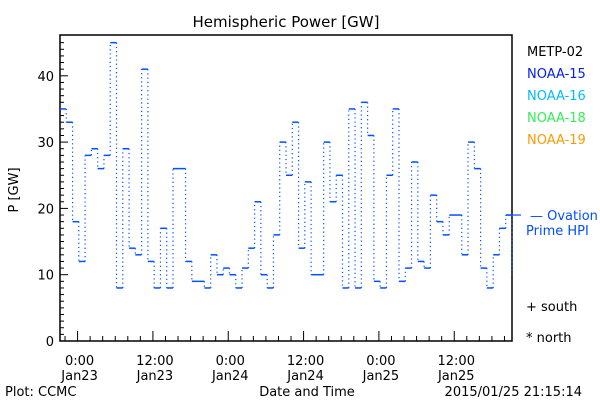 The height and width of the screenshot is (400, 600). What do you see at coordinates (555, 52) in the screenshot?
I see `legend-metp-02: METP-02` at bounding box center [555, 52].